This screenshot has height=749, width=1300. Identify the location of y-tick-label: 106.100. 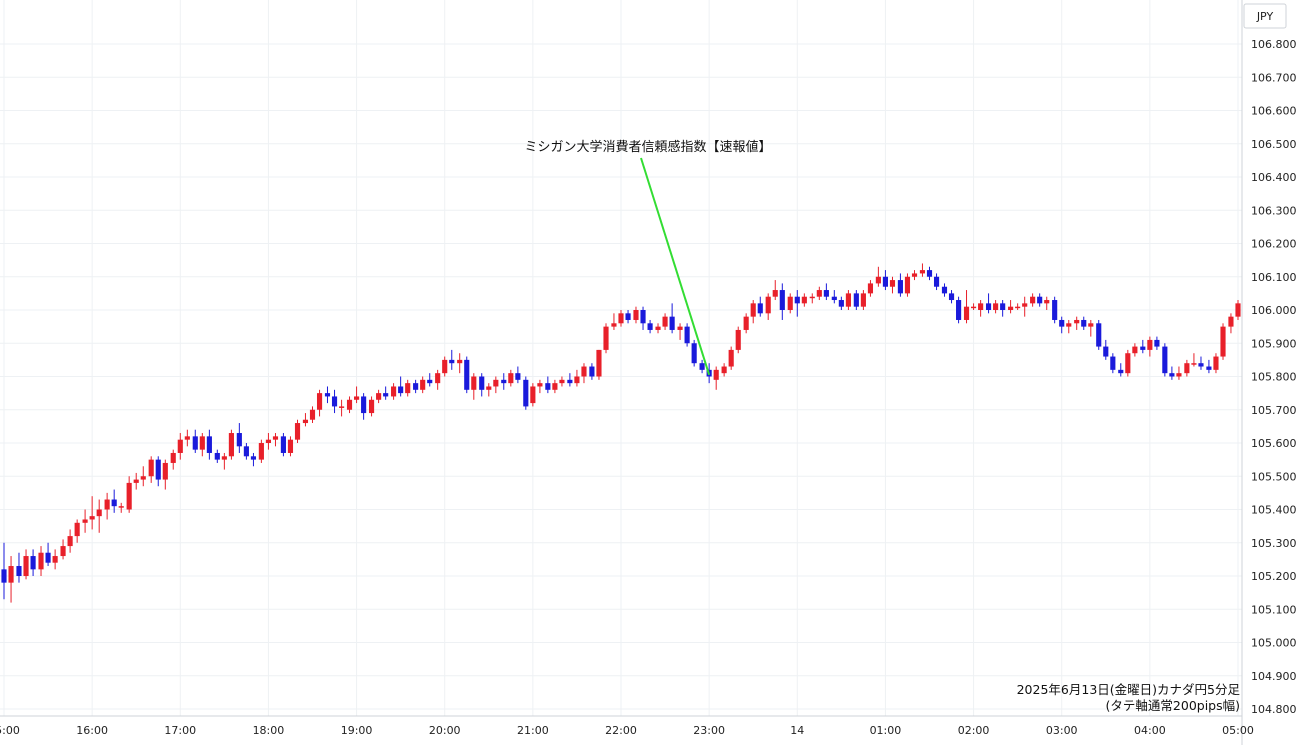
(1274, 277).